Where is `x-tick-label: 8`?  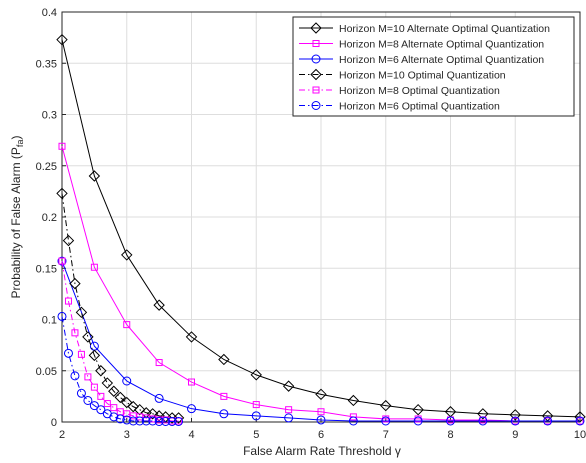 x-tick-label: 8 is located at coordinates (450, 435).